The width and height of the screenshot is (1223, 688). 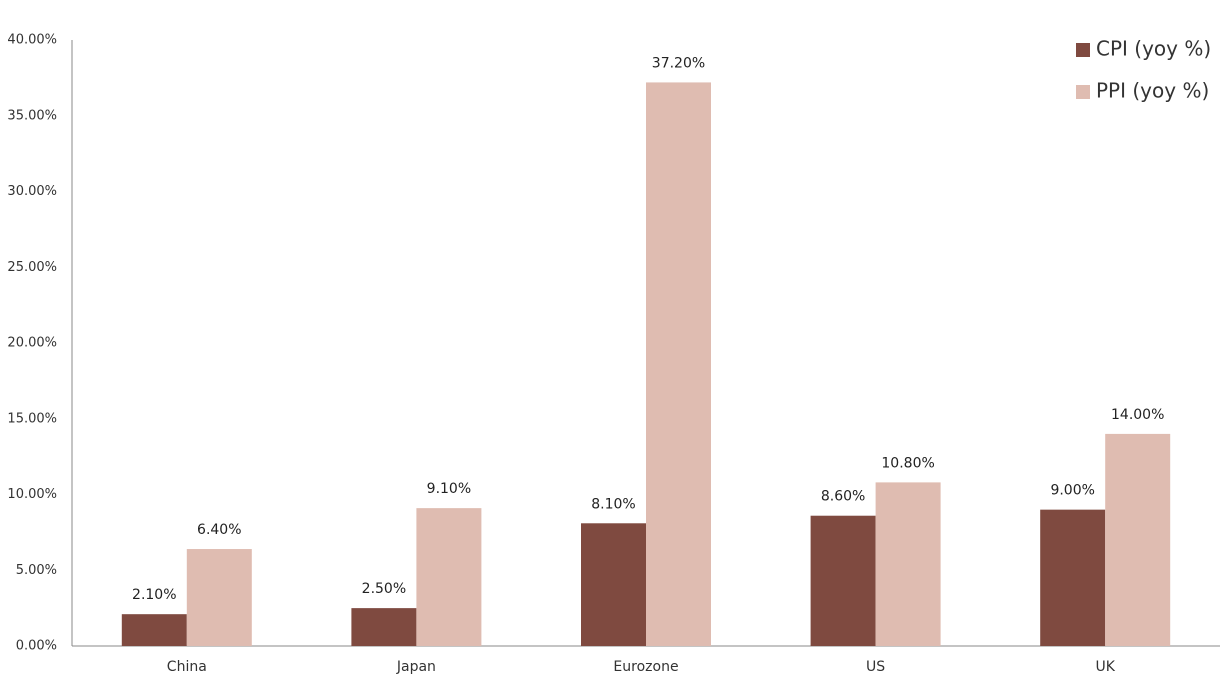 What do you see at coordinates (1152, 91) in the screenshot?
I see `legend-label: PPI (yoy %)` at bounding box center [1152, 91].